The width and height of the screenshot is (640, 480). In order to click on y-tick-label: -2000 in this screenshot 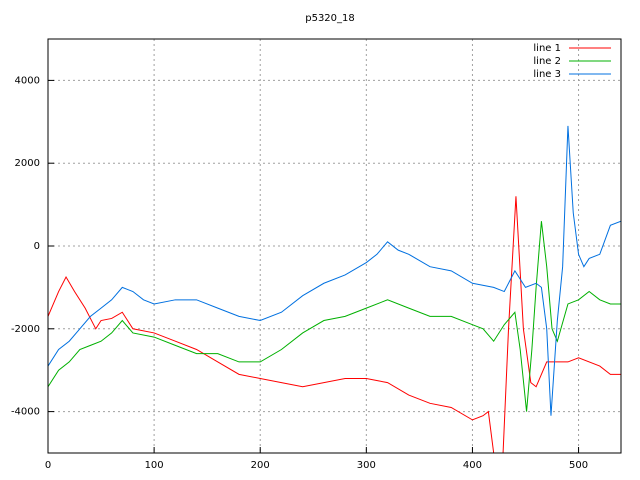, I will do `click(25, 329)`.